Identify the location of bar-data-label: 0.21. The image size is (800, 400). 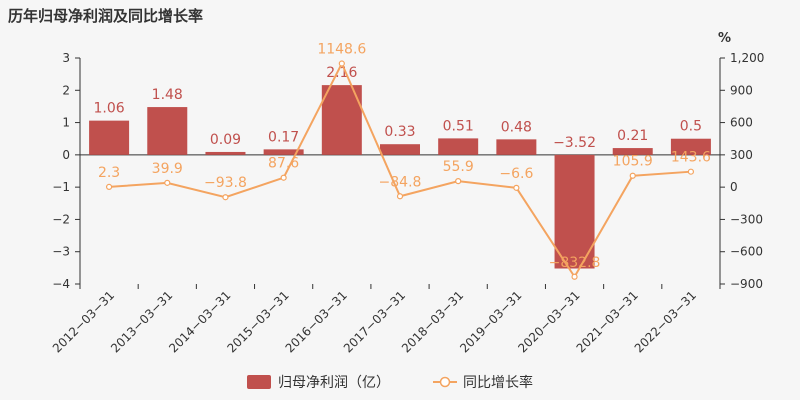
(632, 136).